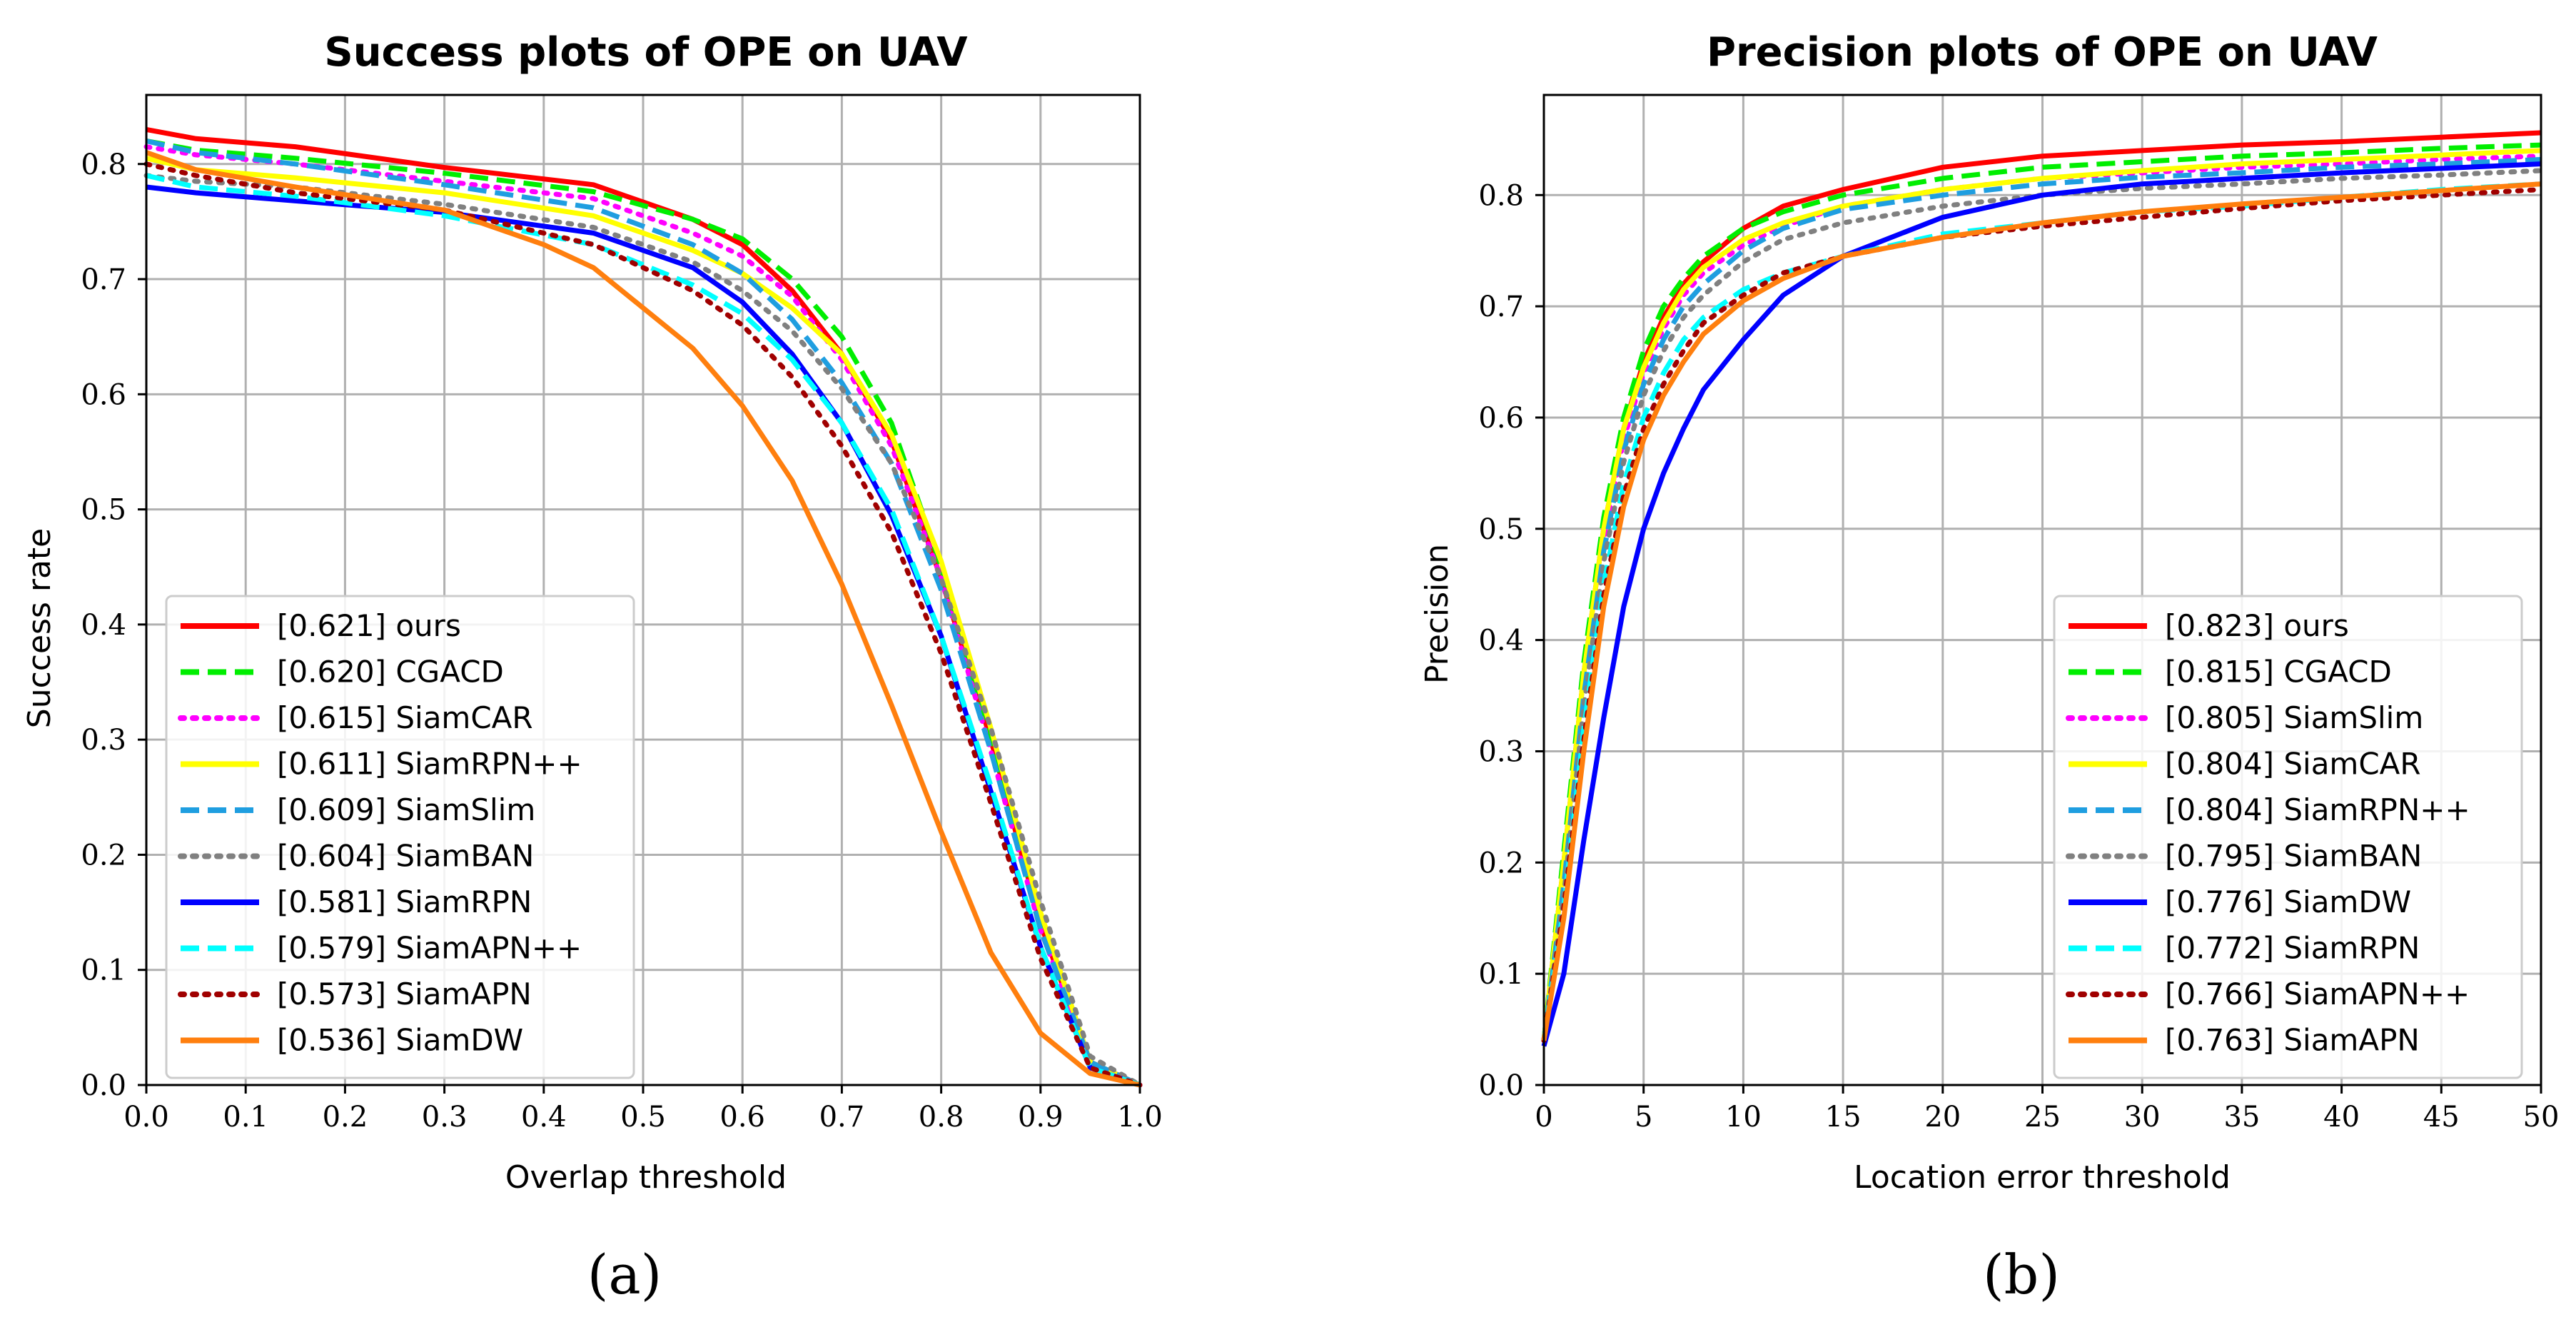 Image resolution: width=2576 pixels, height=1332 pixels. Describe the element at coordinates (103, 279) in the screenshot. I see `success-ytick-label: 0.7` at that location.